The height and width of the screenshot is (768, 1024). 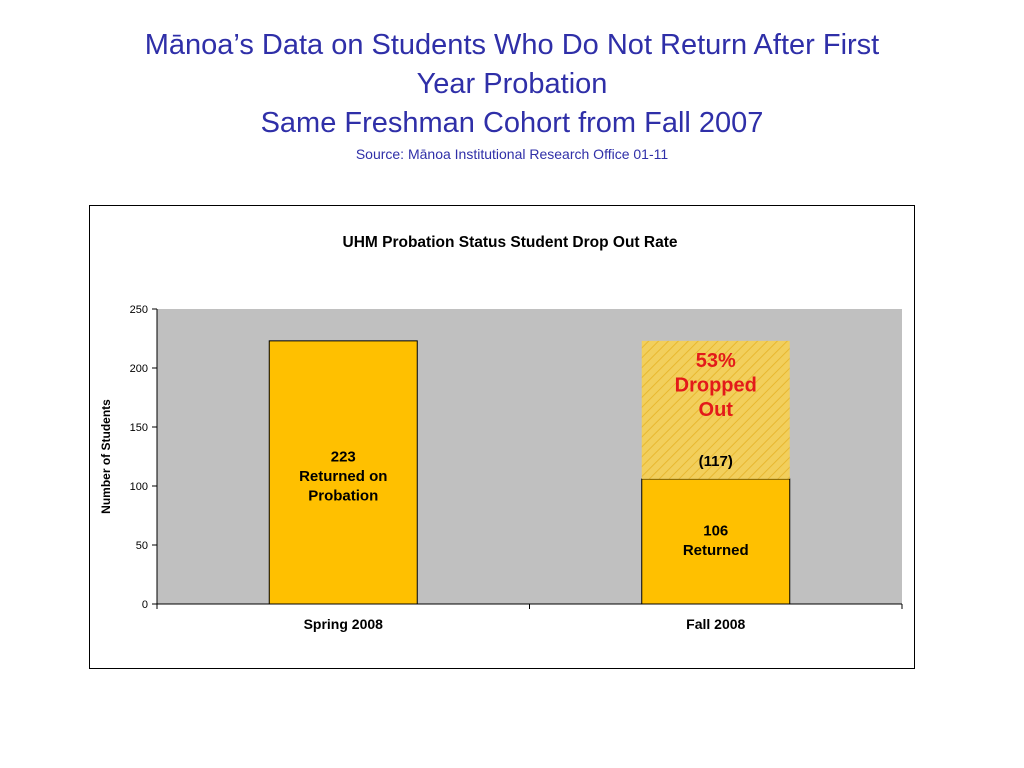 What do you see at coordinates (343, 456) in the screenshot?
I see `bar-label-spring: 223` at bounding box center [343, 456].